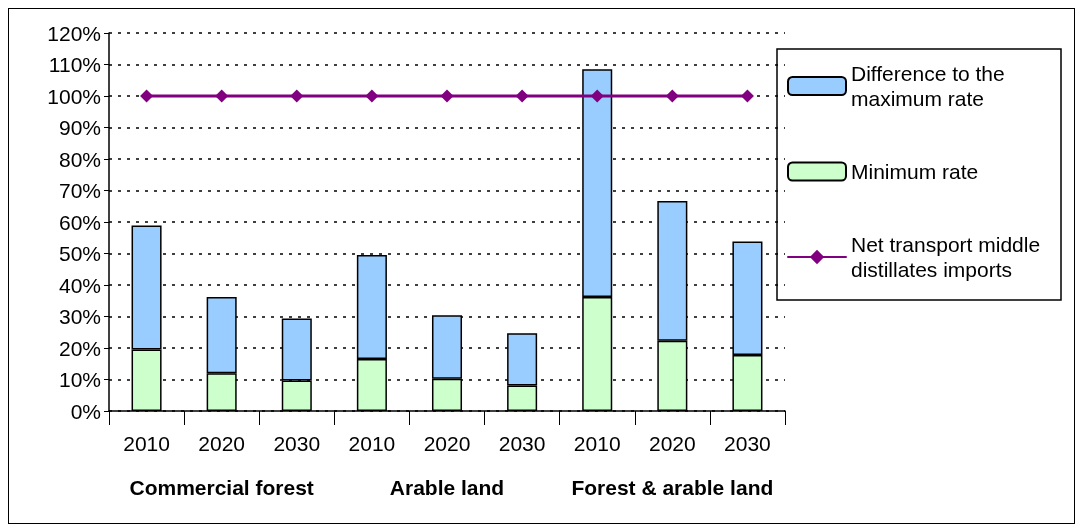  Describe the element at coordinates (915, 171) in the screenshot. I see `legend-label: Minimum rate` at that location.